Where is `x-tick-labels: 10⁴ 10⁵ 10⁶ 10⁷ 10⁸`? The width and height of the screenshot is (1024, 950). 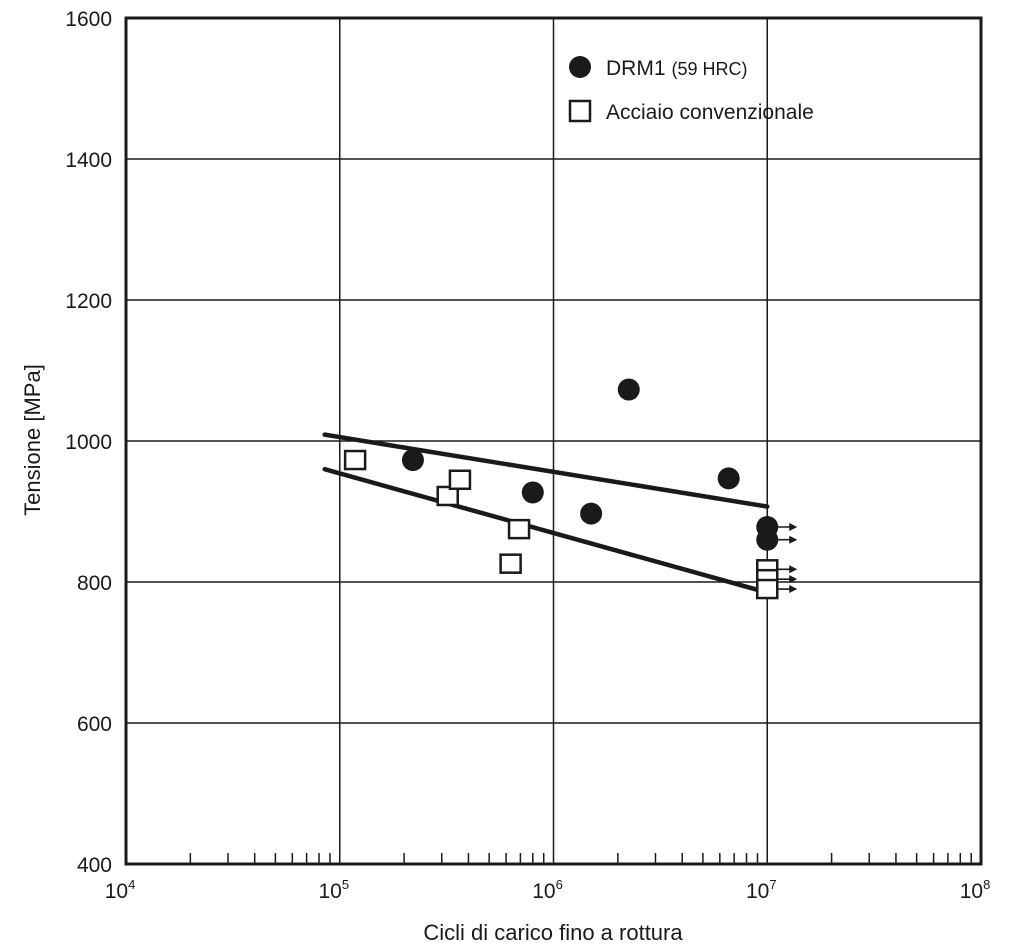
x-tick-labels: 10⁴ 10⁵ 10⁶ 10⁷ 10⁸ is located at coordinates (548, 890).